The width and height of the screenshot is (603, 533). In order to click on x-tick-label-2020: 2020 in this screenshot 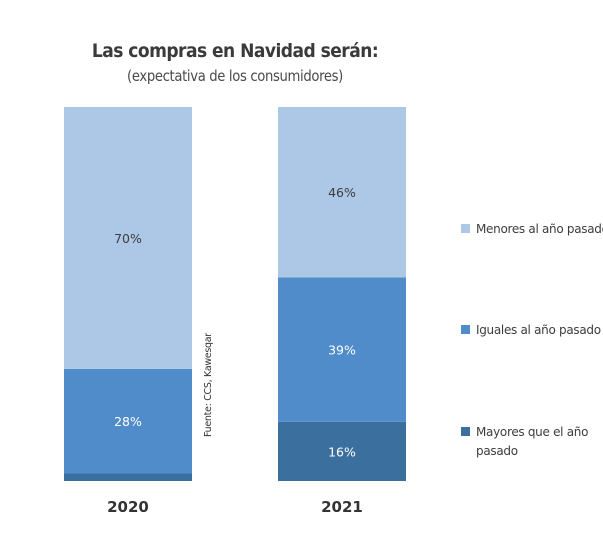, I will do `click(128, 507)`.